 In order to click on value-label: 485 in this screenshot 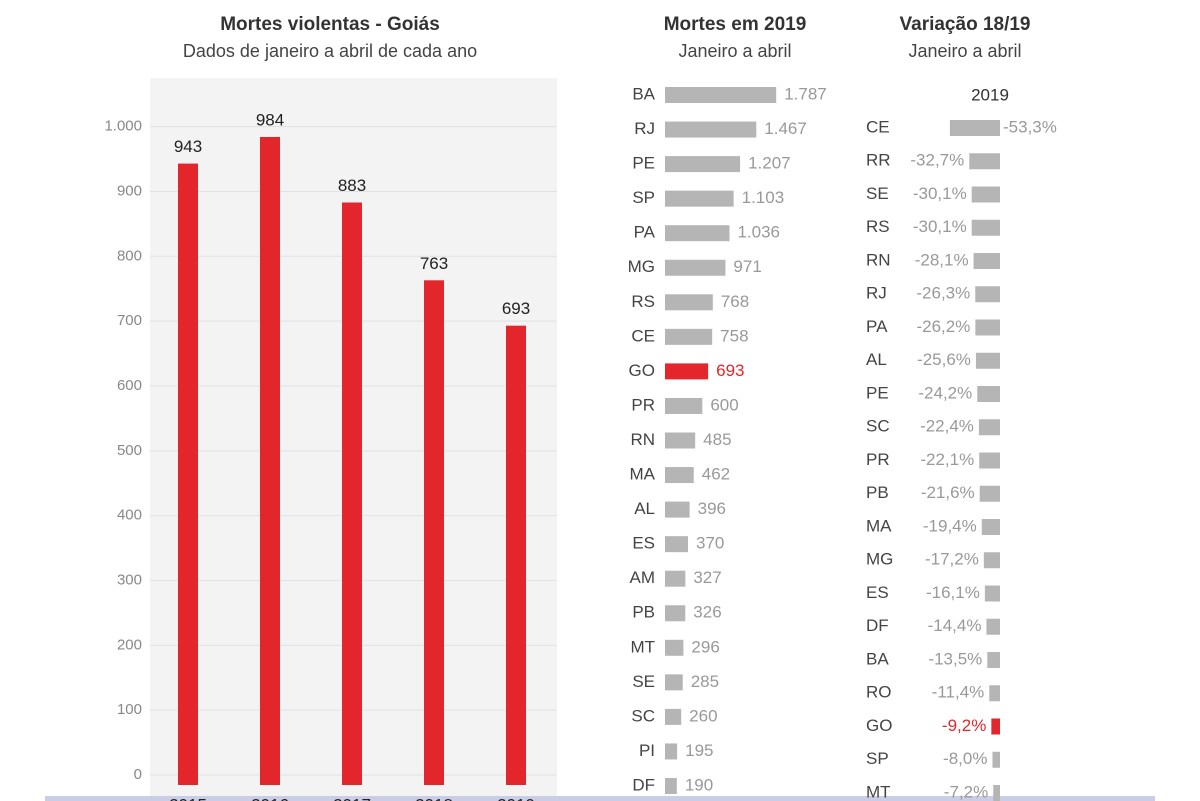, I will do `click(717, 439)`.